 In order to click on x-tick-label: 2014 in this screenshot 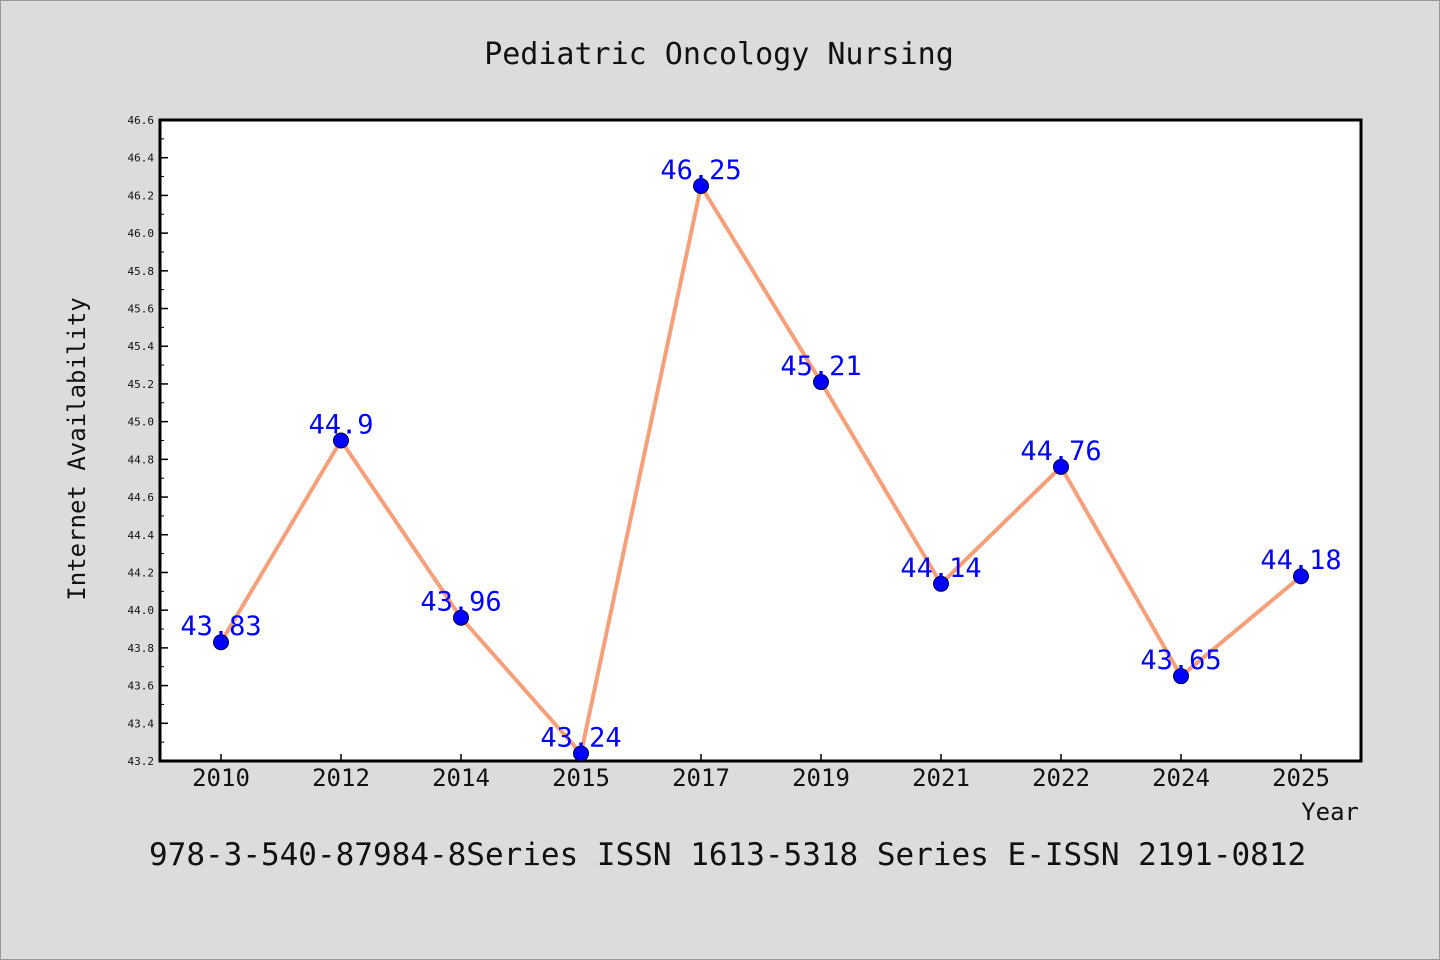, I will do `click(461, 778)`.